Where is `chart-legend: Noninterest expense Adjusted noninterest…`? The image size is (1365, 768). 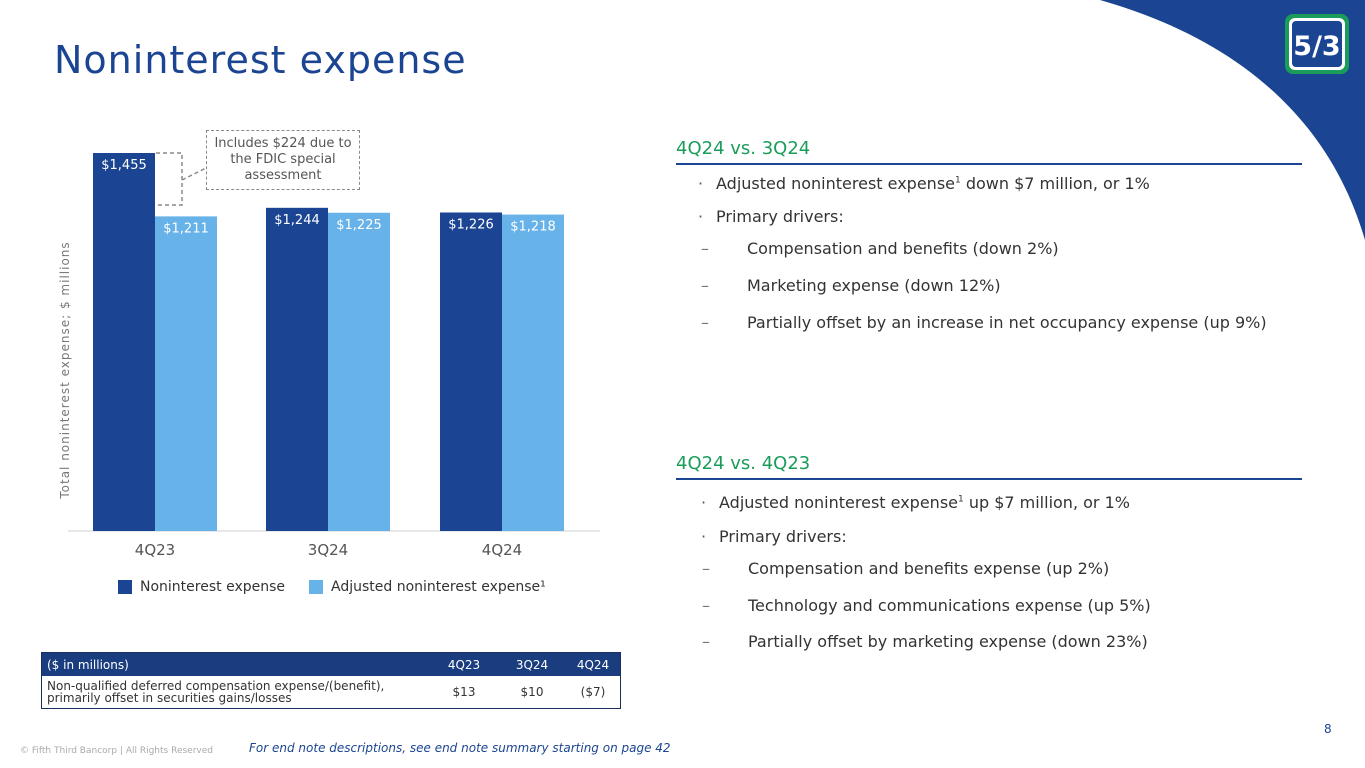 chart-legend: Noninterest expense Adjusted noninterest… is located at coordinates (344, 587).